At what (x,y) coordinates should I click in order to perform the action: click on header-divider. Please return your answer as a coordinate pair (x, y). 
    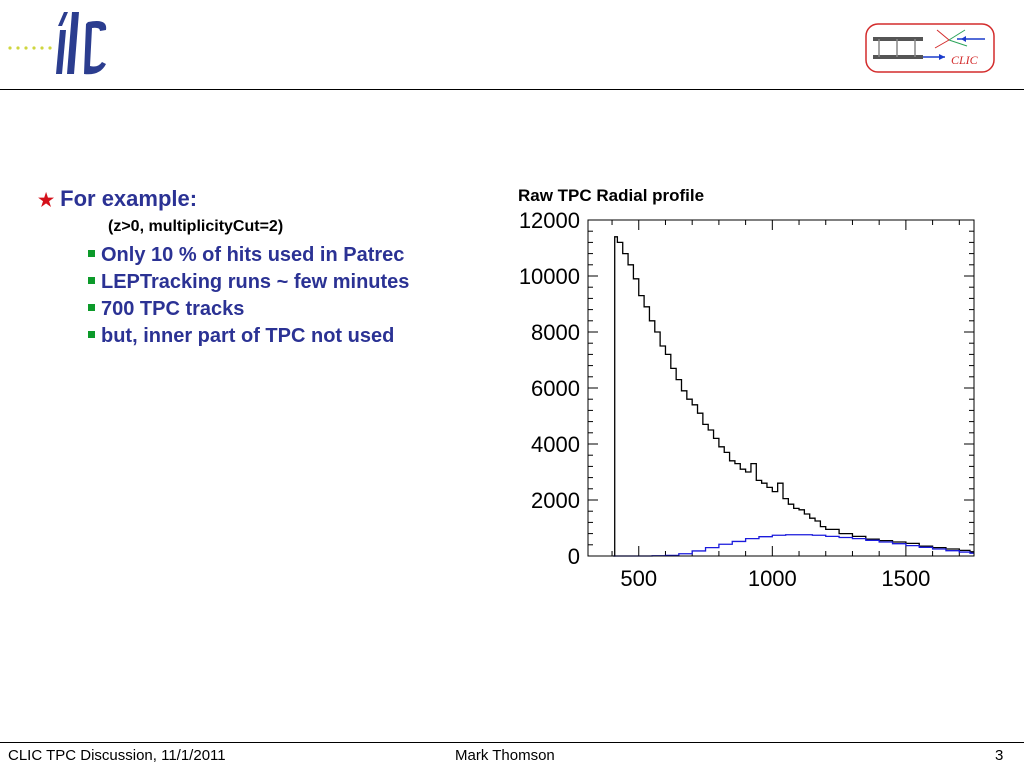
    Looking at the image, I should click on (512, 89).